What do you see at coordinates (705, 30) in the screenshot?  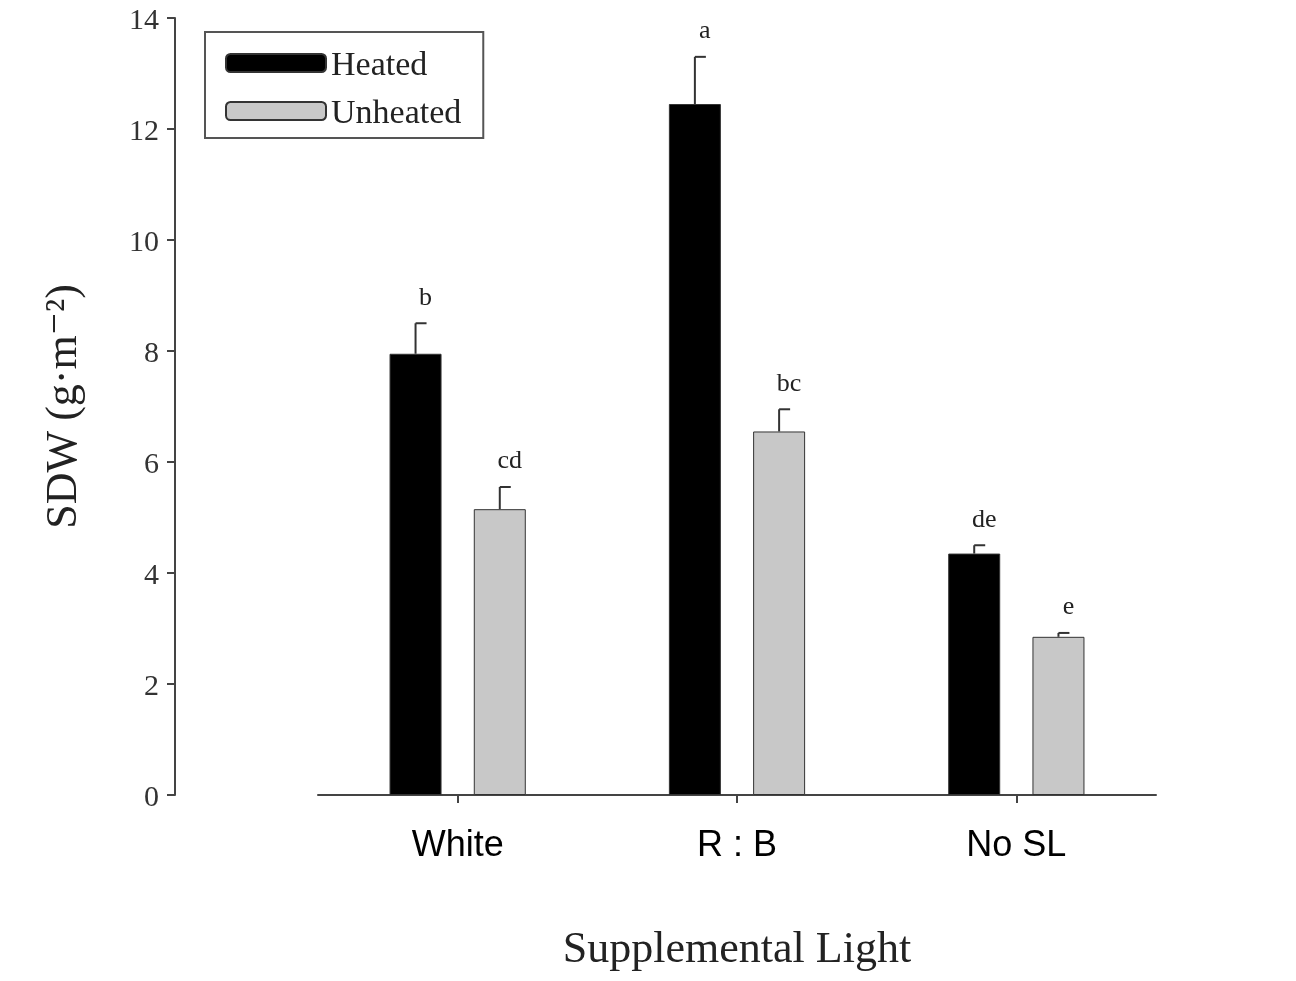 I see `data-label: a` at bounding box center [705, 30].